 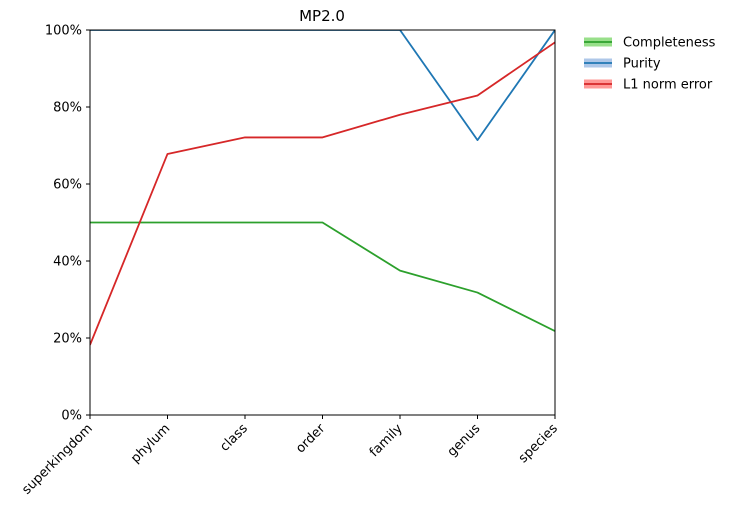 I want to click on chart-title: MP2.0, so click(x=322, y=16).